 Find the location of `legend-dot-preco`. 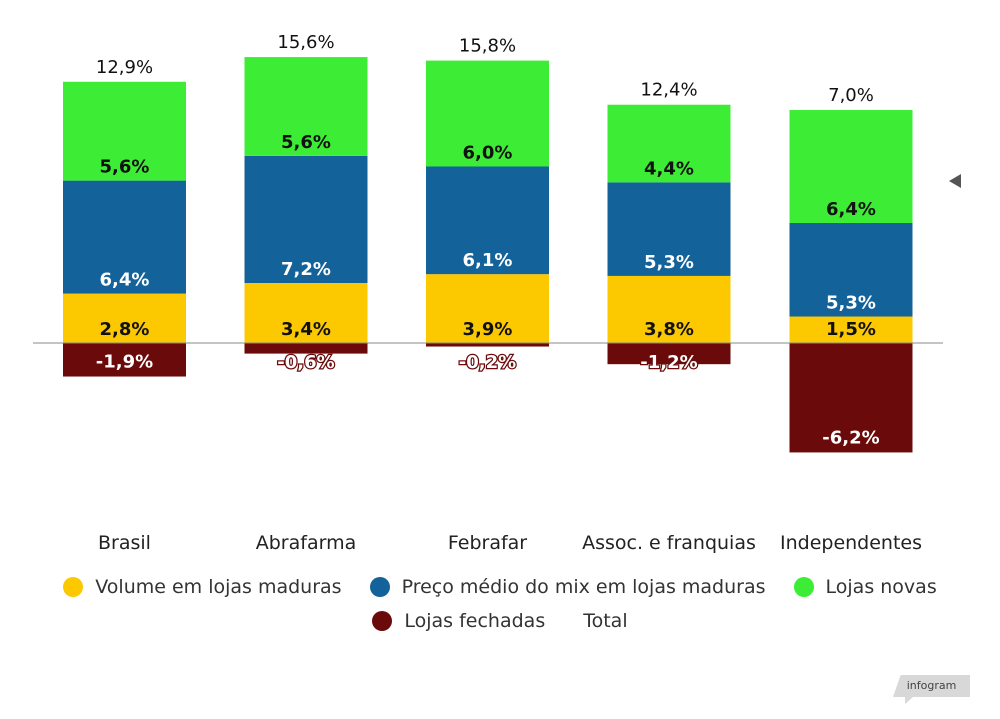

legend-dot-preco is located at coordinates (379, 587).